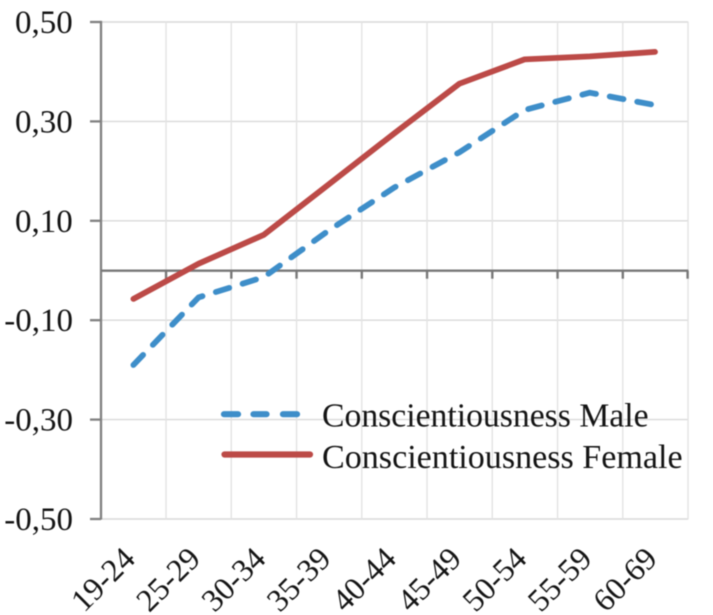 The height and width of the screenshot is (615, 713). Describe the element at coordinates (38, 321) in the screenshot. I see `svg-text: -0,10` at that location.